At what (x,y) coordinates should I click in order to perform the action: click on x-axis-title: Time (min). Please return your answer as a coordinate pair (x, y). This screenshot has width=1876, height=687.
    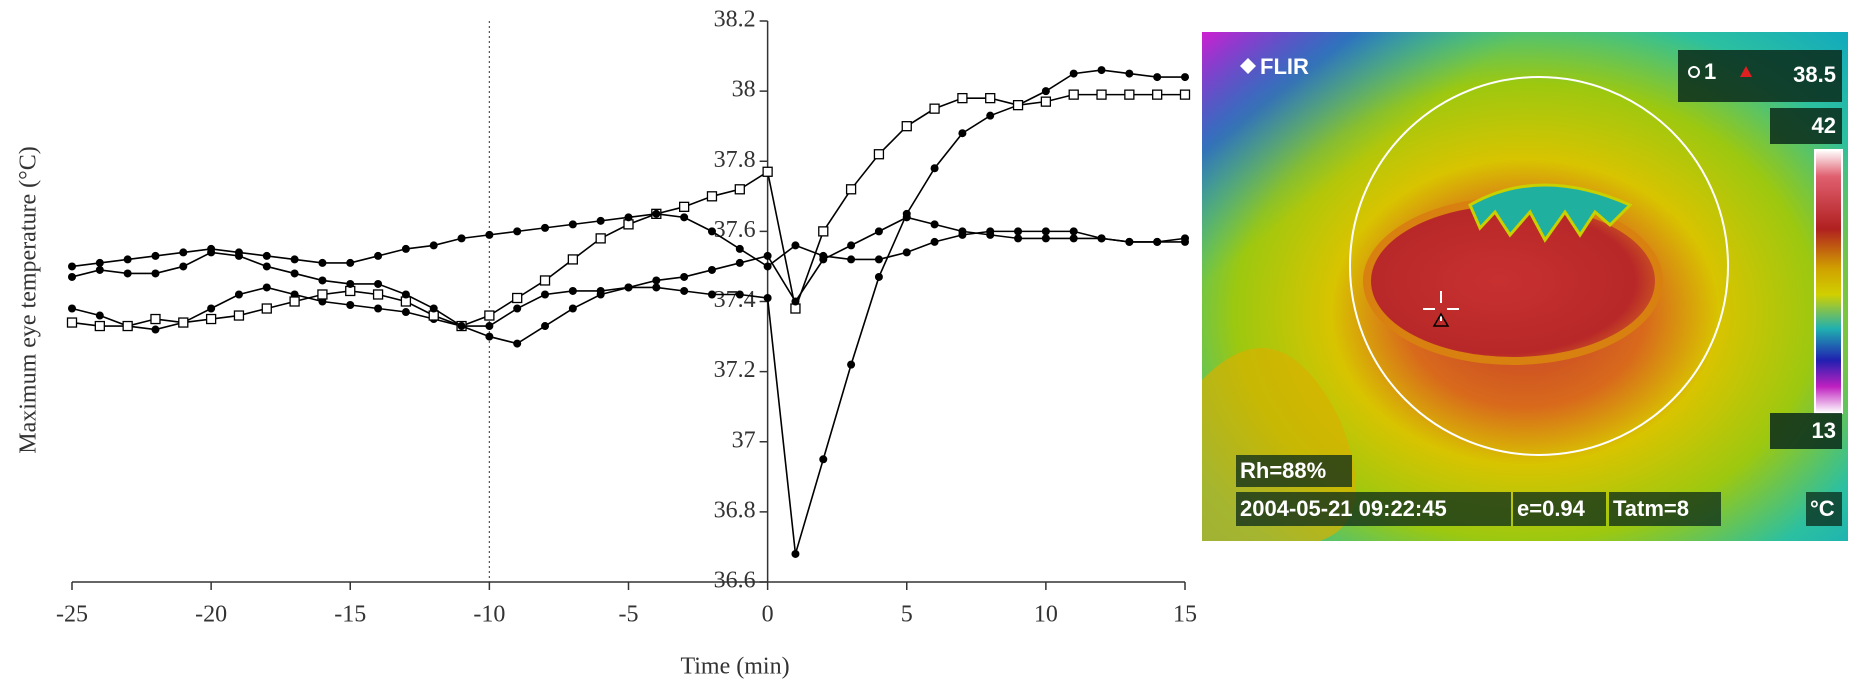
    Looking at the image, I should click on (734, 667).